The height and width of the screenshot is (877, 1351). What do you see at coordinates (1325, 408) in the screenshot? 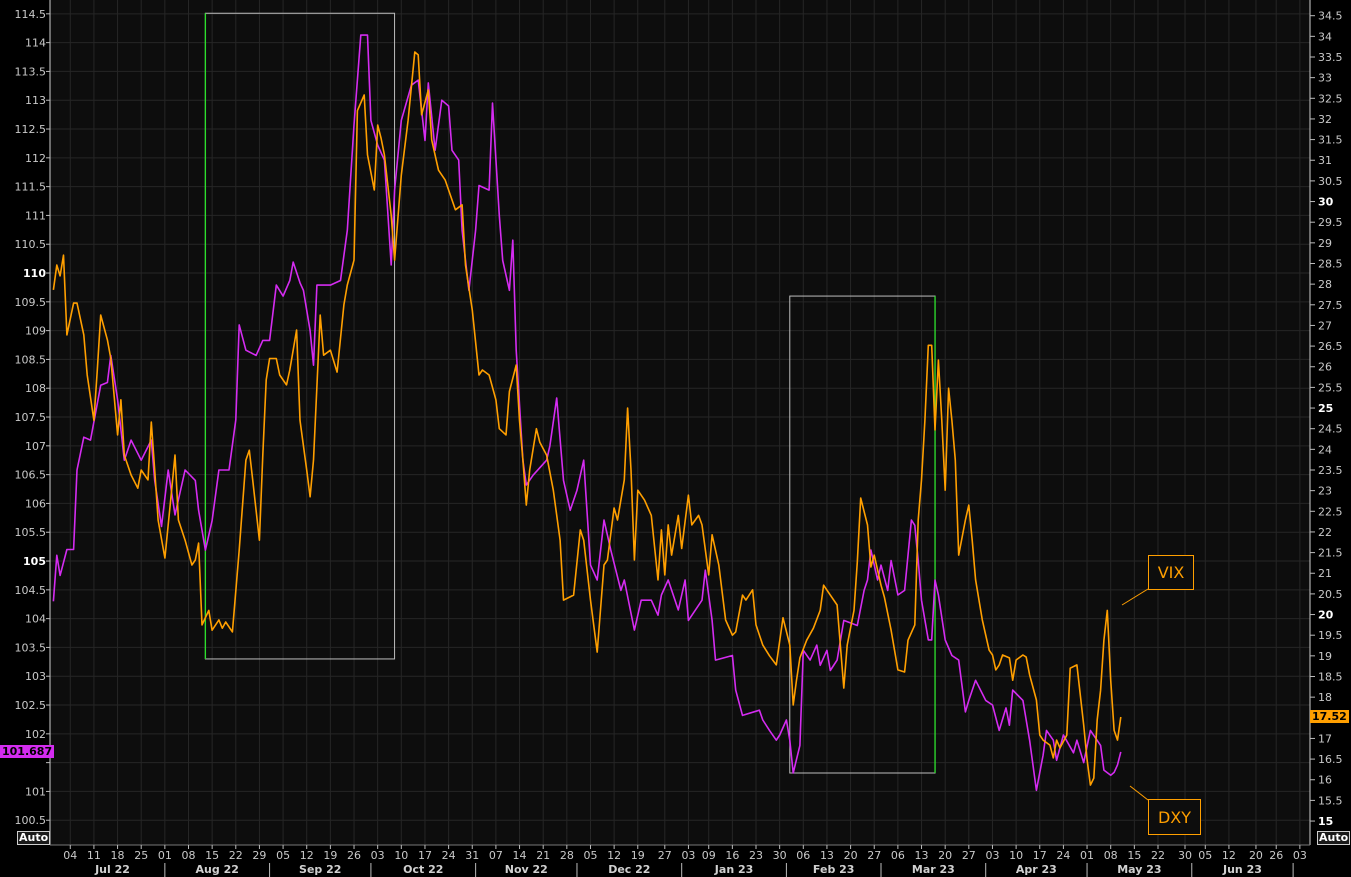
I see `right-tick-label: 25` at bounding box center [1325, 408].